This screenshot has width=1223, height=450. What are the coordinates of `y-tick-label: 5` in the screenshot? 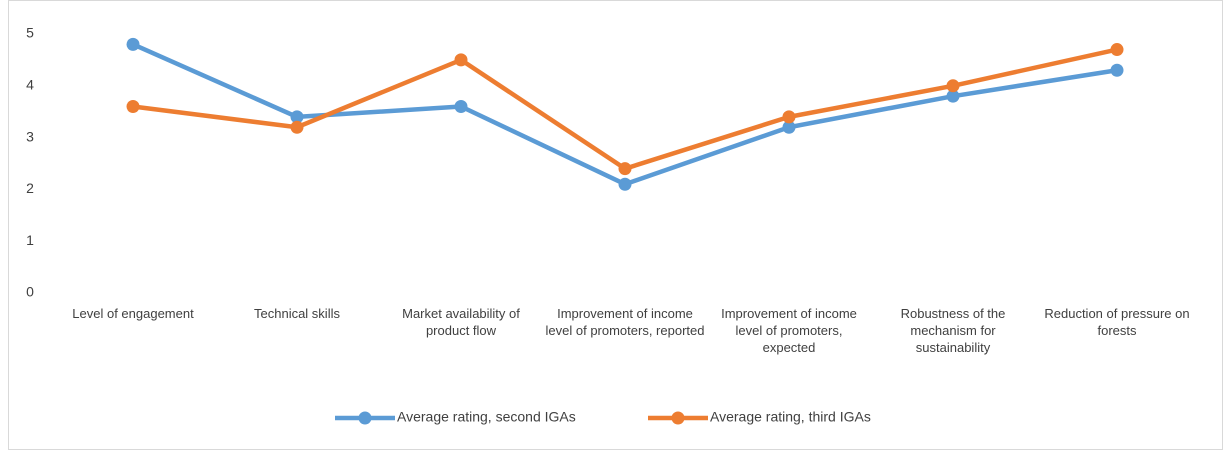 It's located at (30, 33).